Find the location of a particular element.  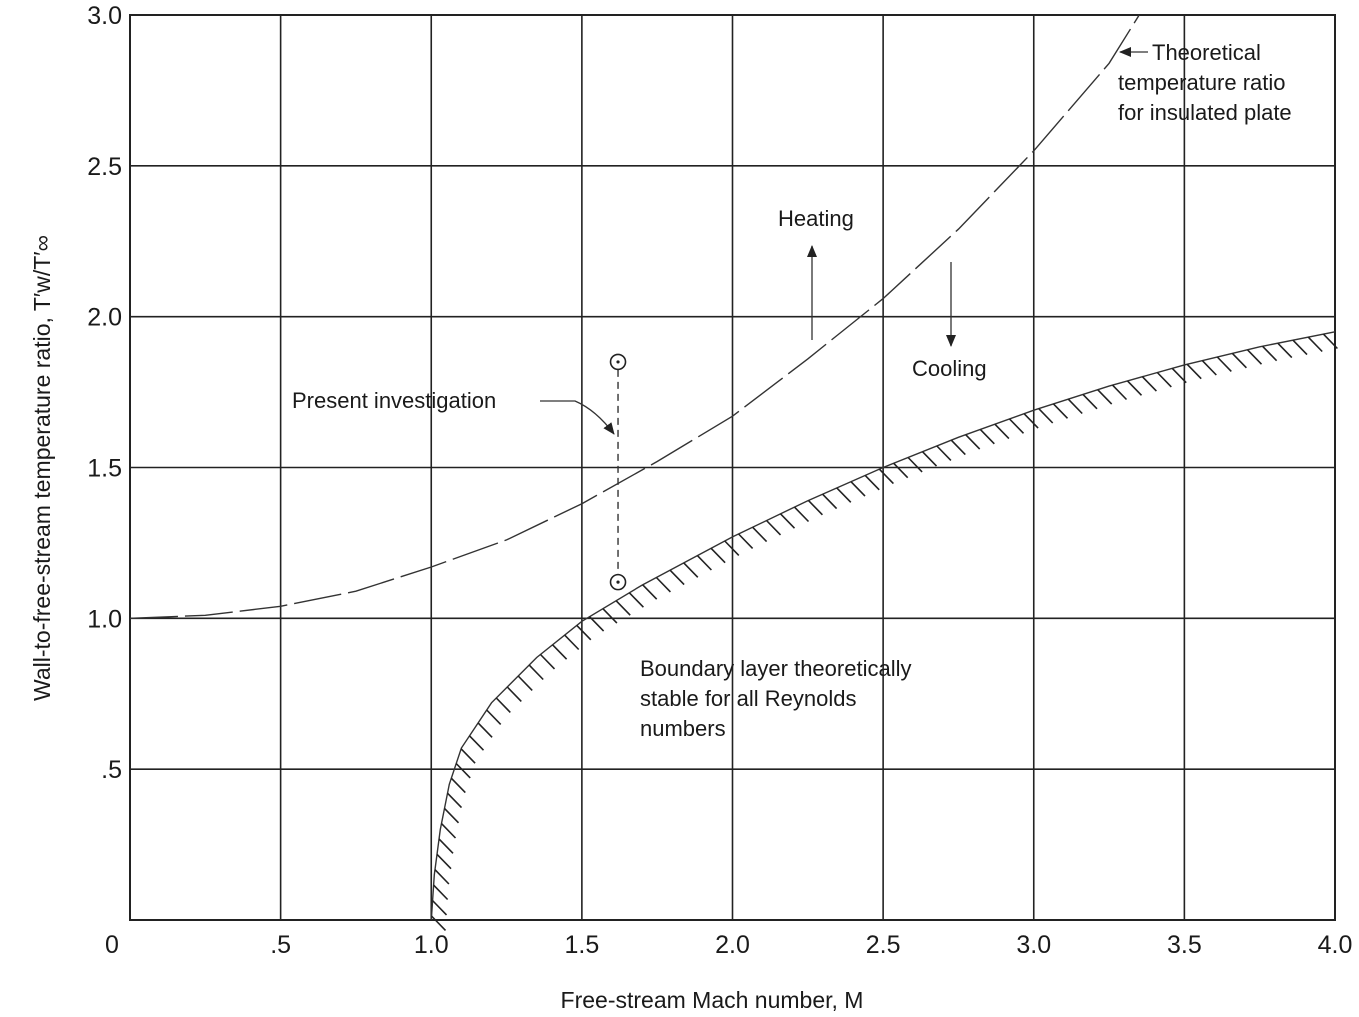

annotation-insulated-plate-line-2: temperature ratio is located at coordinates (1202, 82).